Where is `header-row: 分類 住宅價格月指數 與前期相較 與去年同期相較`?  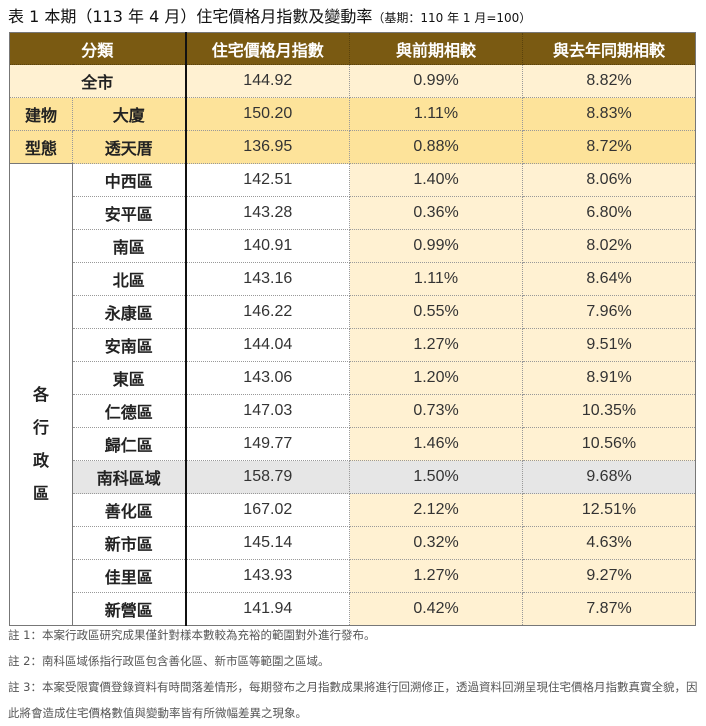 header-row: 分類 住宅價格月指數 與前期相較 與去年同期相較 is located at coordinates (352, 48).